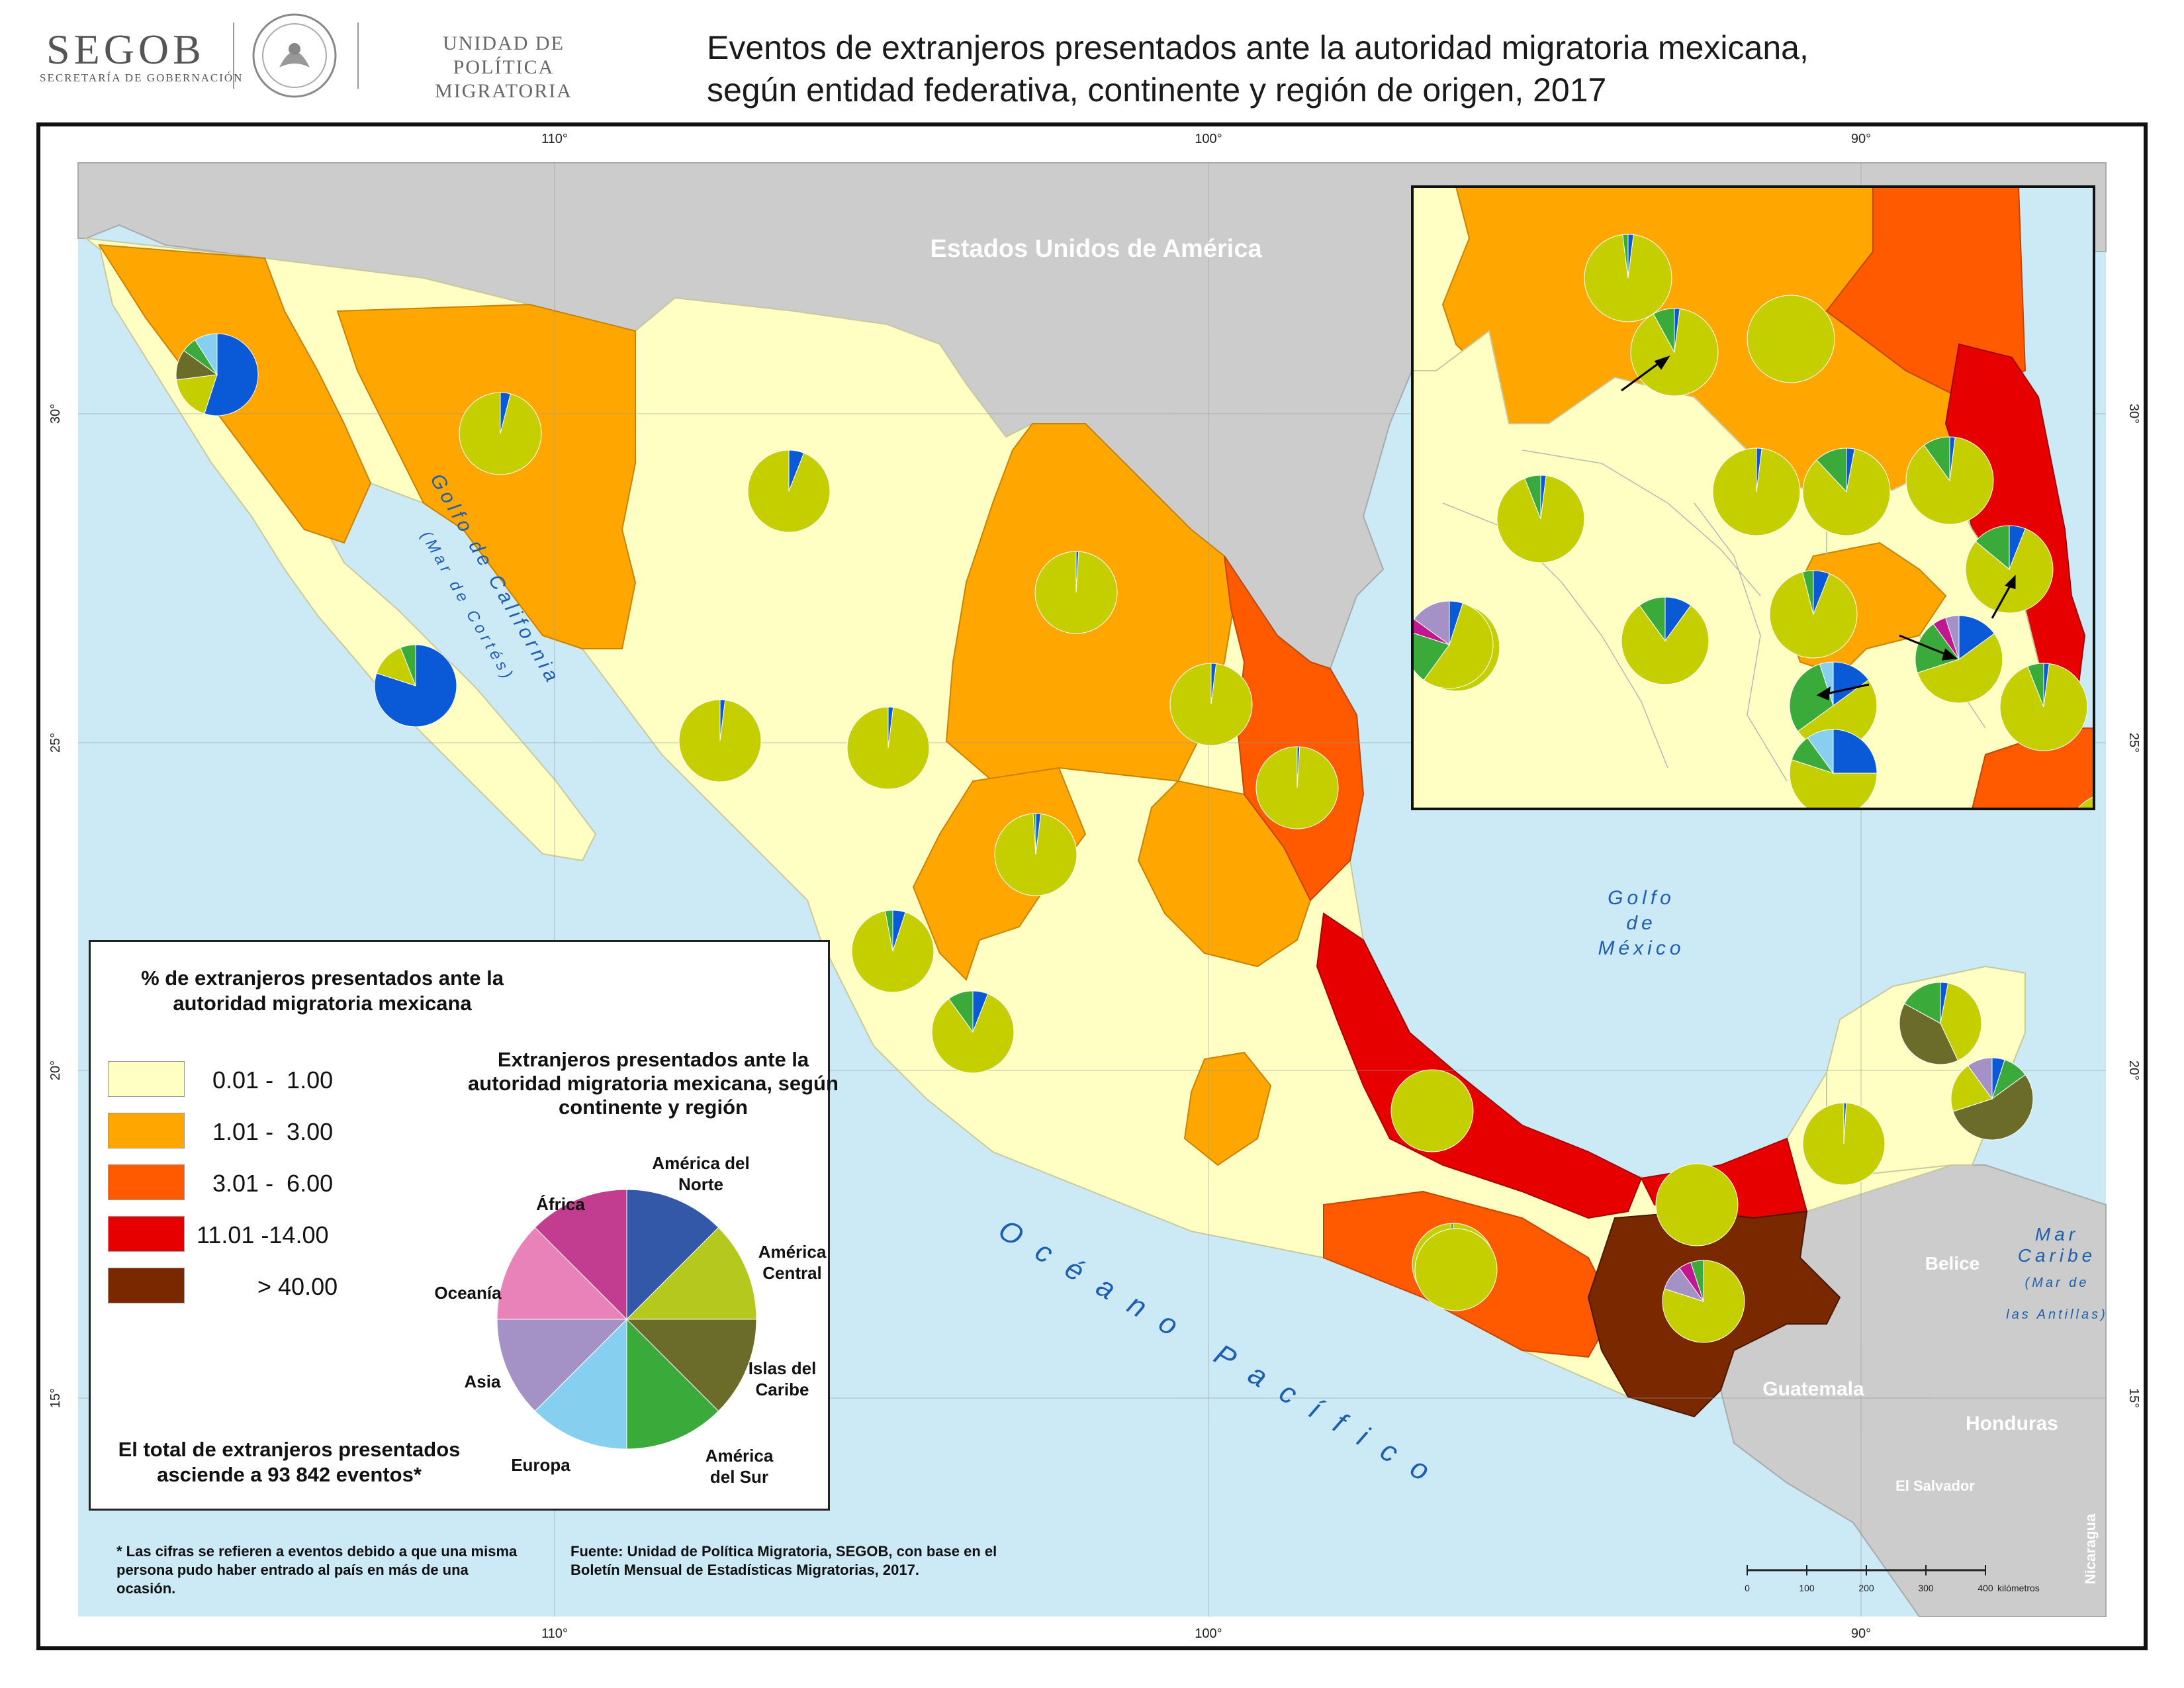 The image size is (2184, 1688). Describe the element at coordinates (1208, 139) in the screenshot. I see `grid-label-top-2: 100°` at that location.